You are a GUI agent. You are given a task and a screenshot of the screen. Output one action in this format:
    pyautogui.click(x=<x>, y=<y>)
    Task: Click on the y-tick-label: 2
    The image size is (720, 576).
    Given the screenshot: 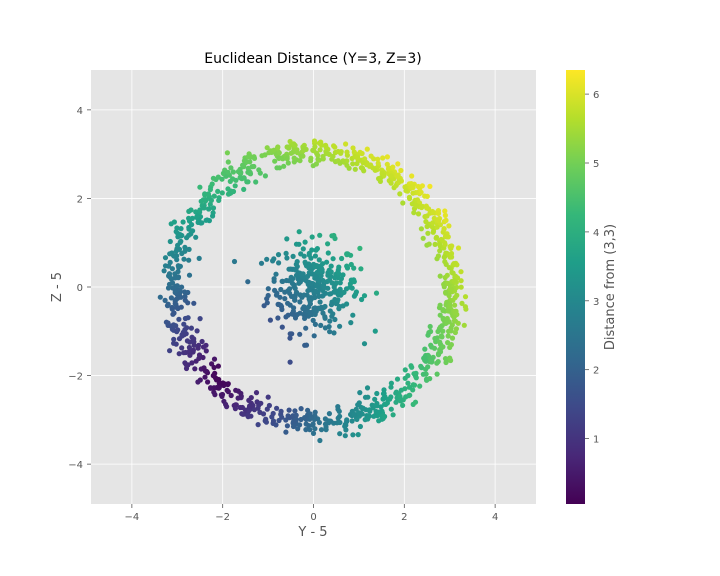 What is the action you would take?
    pyautogui.click(x=80, y=199)
    